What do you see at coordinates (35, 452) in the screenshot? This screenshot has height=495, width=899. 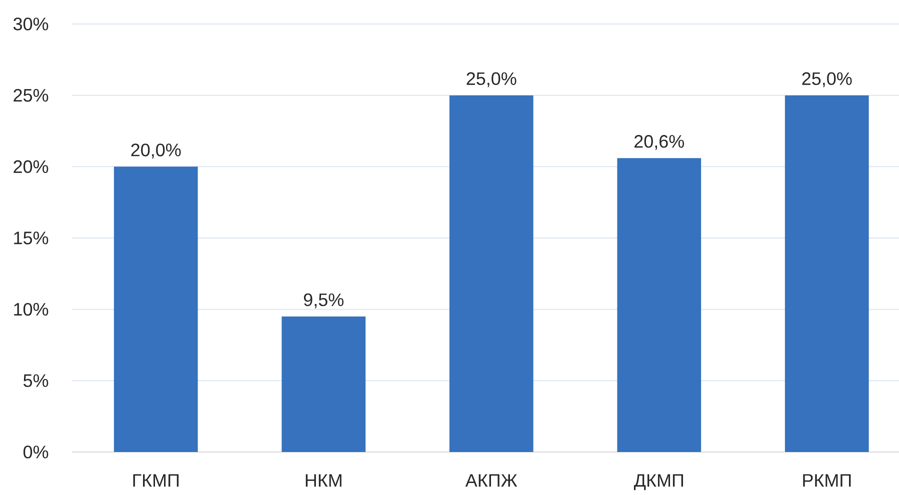 I see `y-tick-label: 0%` at bounding box center [35, 452].